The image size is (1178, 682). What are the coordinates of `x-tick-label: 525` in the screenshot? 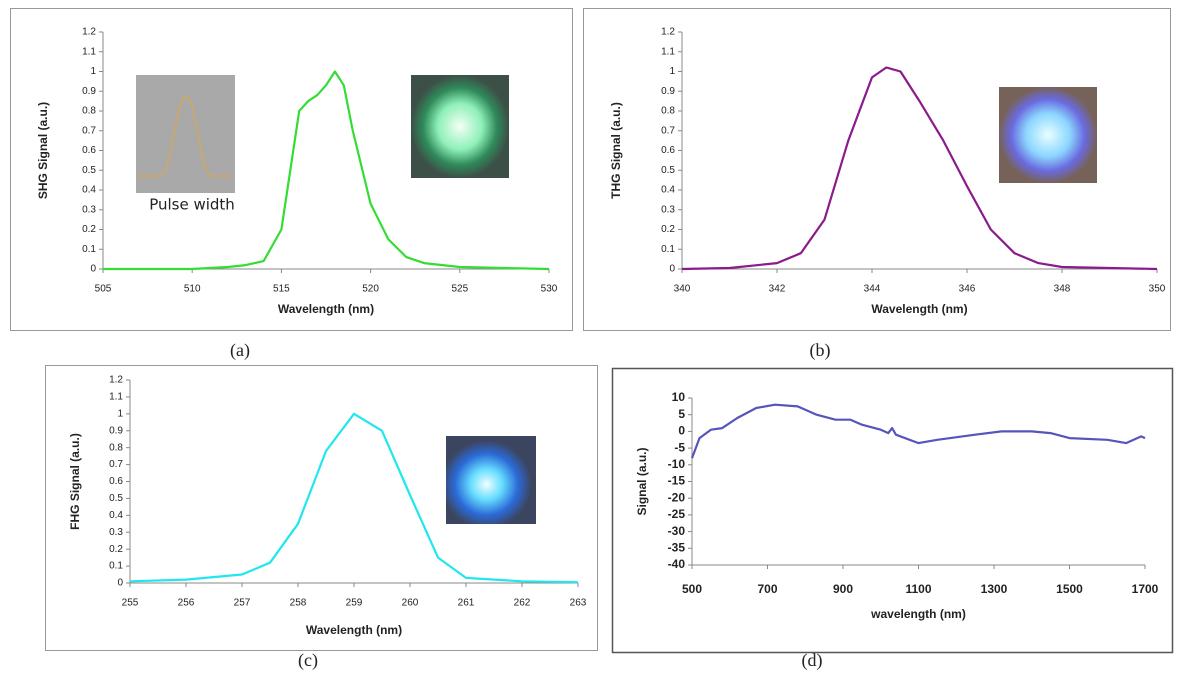 It's located at (459, 289).